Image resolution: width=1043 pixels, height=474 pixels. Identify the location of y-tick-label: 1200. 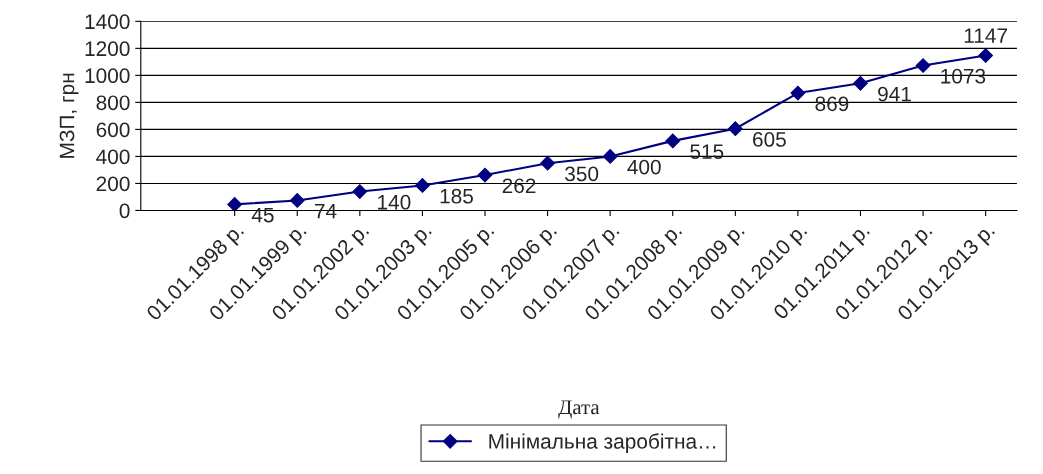
(107, 49).